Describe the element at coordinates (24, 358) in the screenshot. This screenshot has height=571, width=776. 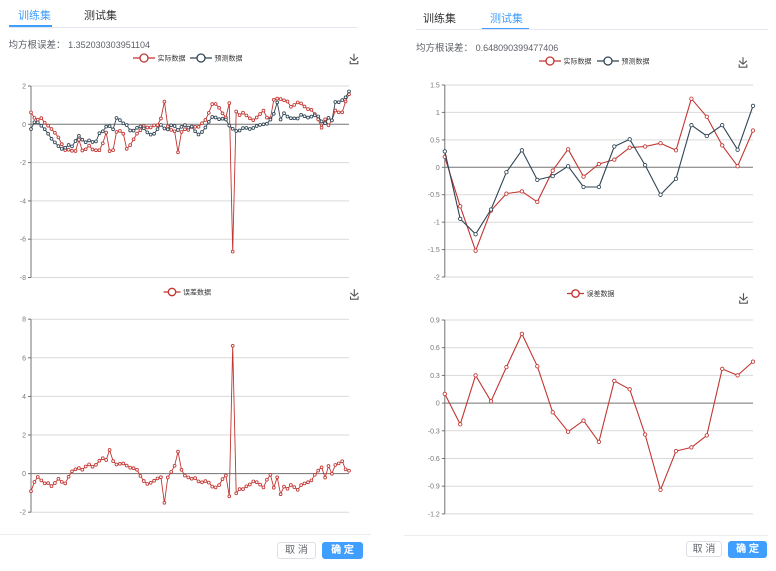
I see `svg-text: 6` at that location.